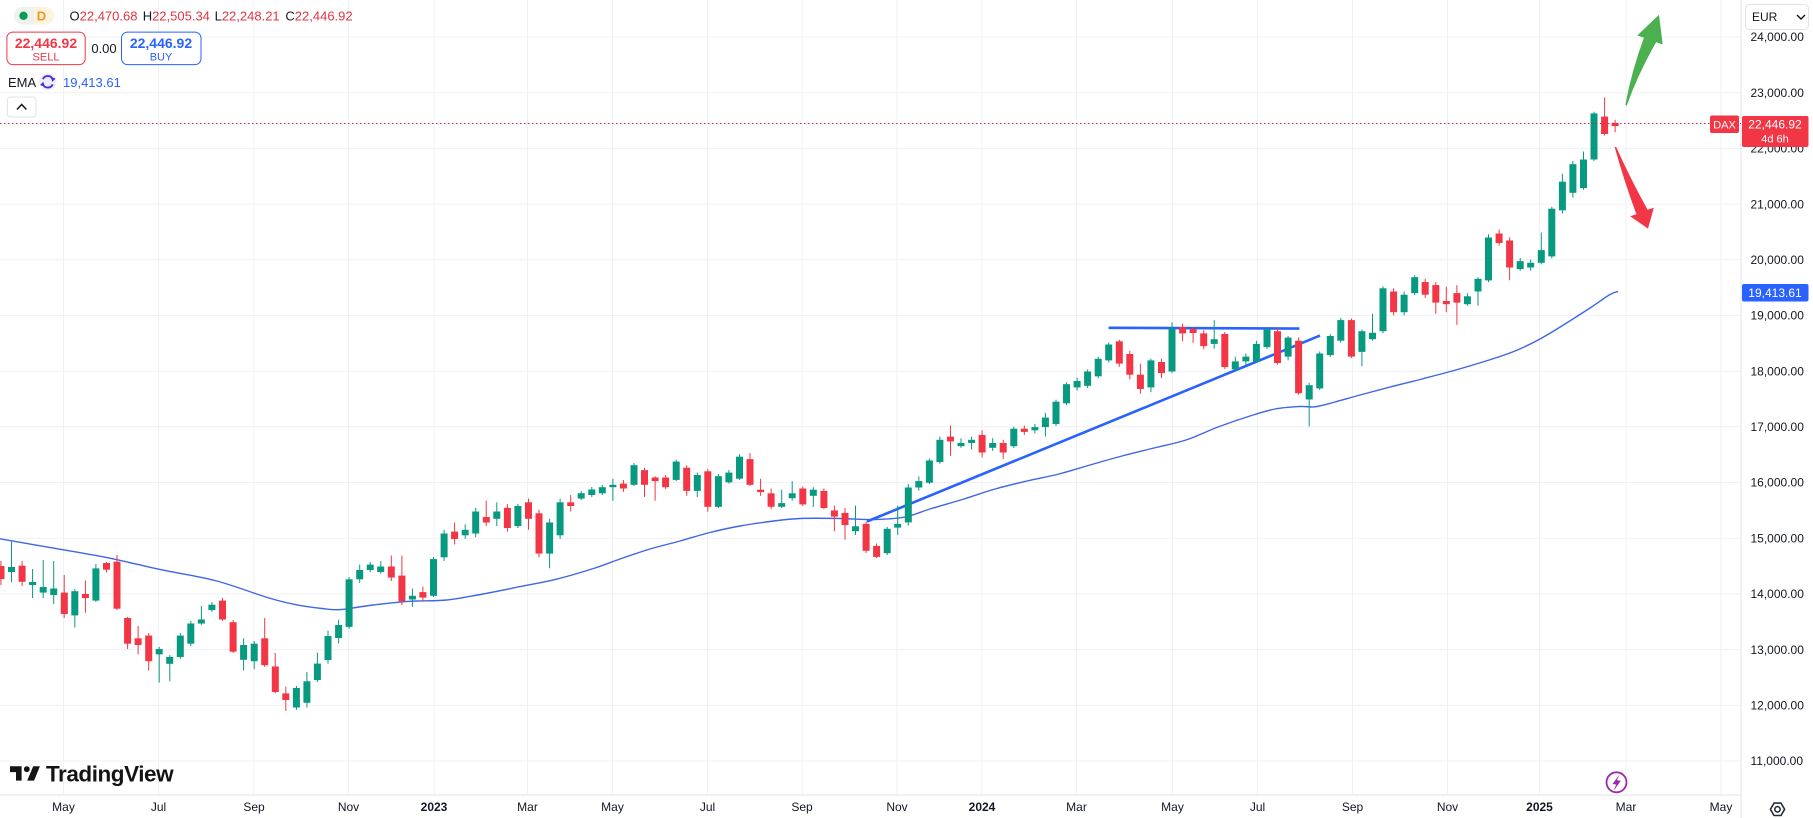  What do you see at coordinates (1778, 204) in the screenshot?
I see `svg-text: 21,000.00` at bounding box center [1778, 204].